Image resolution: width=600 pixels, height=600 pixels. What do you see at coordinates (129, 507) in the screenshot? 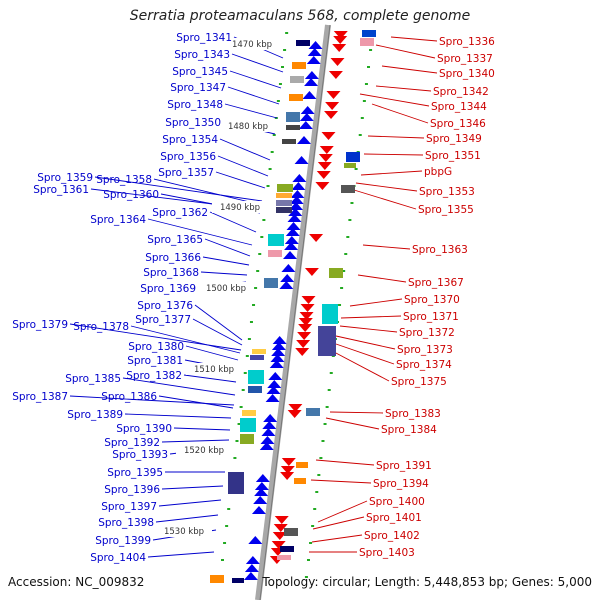
I see `gene-label: Spro_1397` at bounding box center [129, 507].